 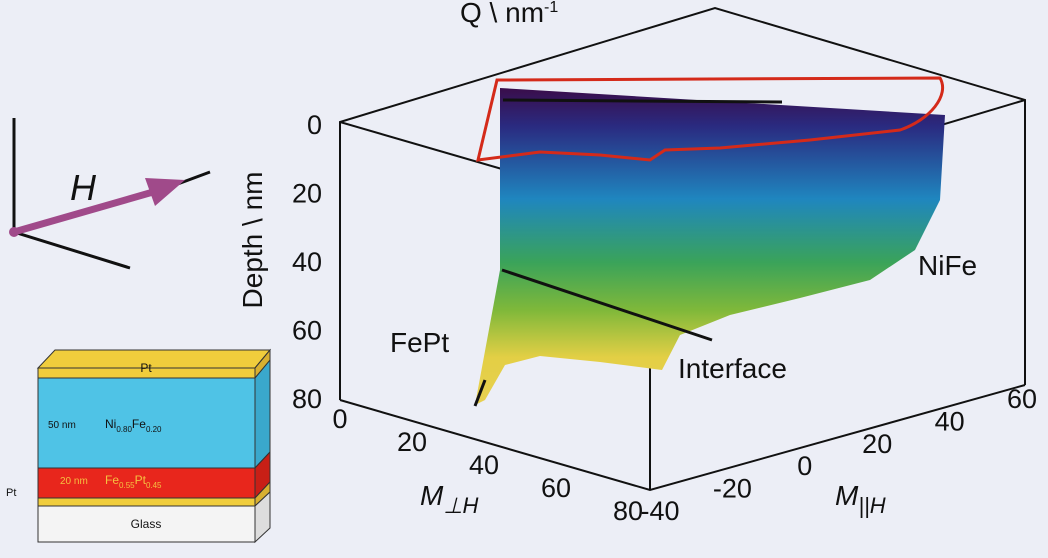 I want to click on nife-formula: Ni0.80Fe0.20, so click(x=133, y=425).